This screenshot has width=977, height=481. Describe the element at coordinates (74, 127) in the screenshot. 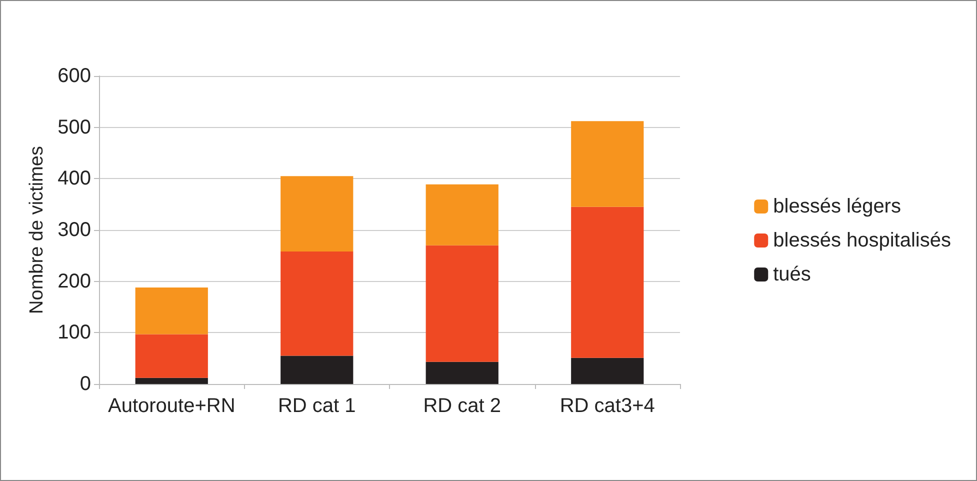

I see `y-tick-label: 500` at that location.